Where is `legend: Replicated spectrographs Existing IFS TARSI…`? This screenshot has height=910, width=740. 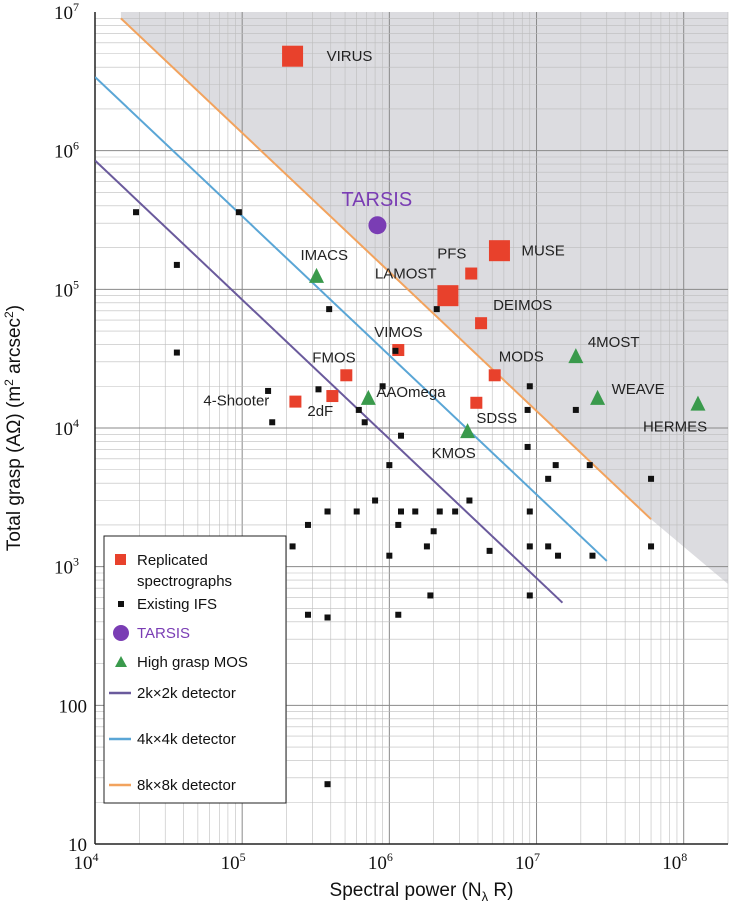
legend: Replicated spectrographs Existing IFS TARSI… is located at coordinates (195, 669).